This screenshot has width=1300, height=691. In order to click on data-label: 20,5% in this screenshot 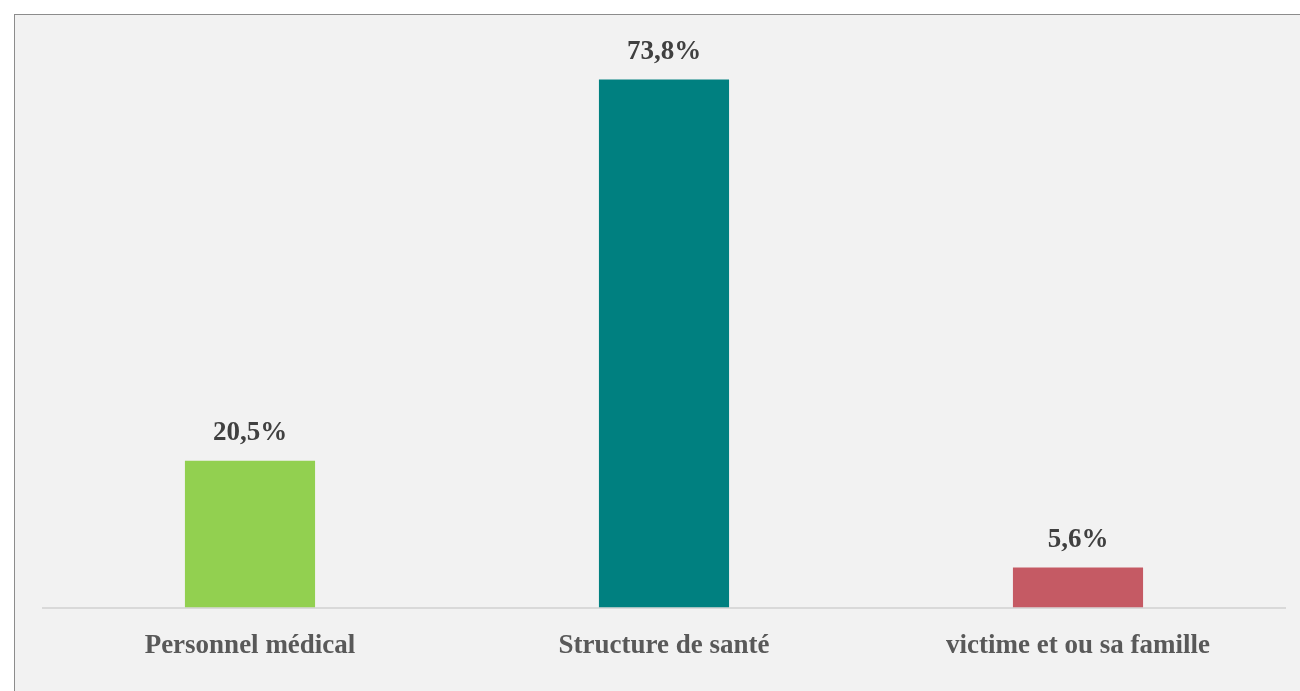, I will do `click(250, 431)`.